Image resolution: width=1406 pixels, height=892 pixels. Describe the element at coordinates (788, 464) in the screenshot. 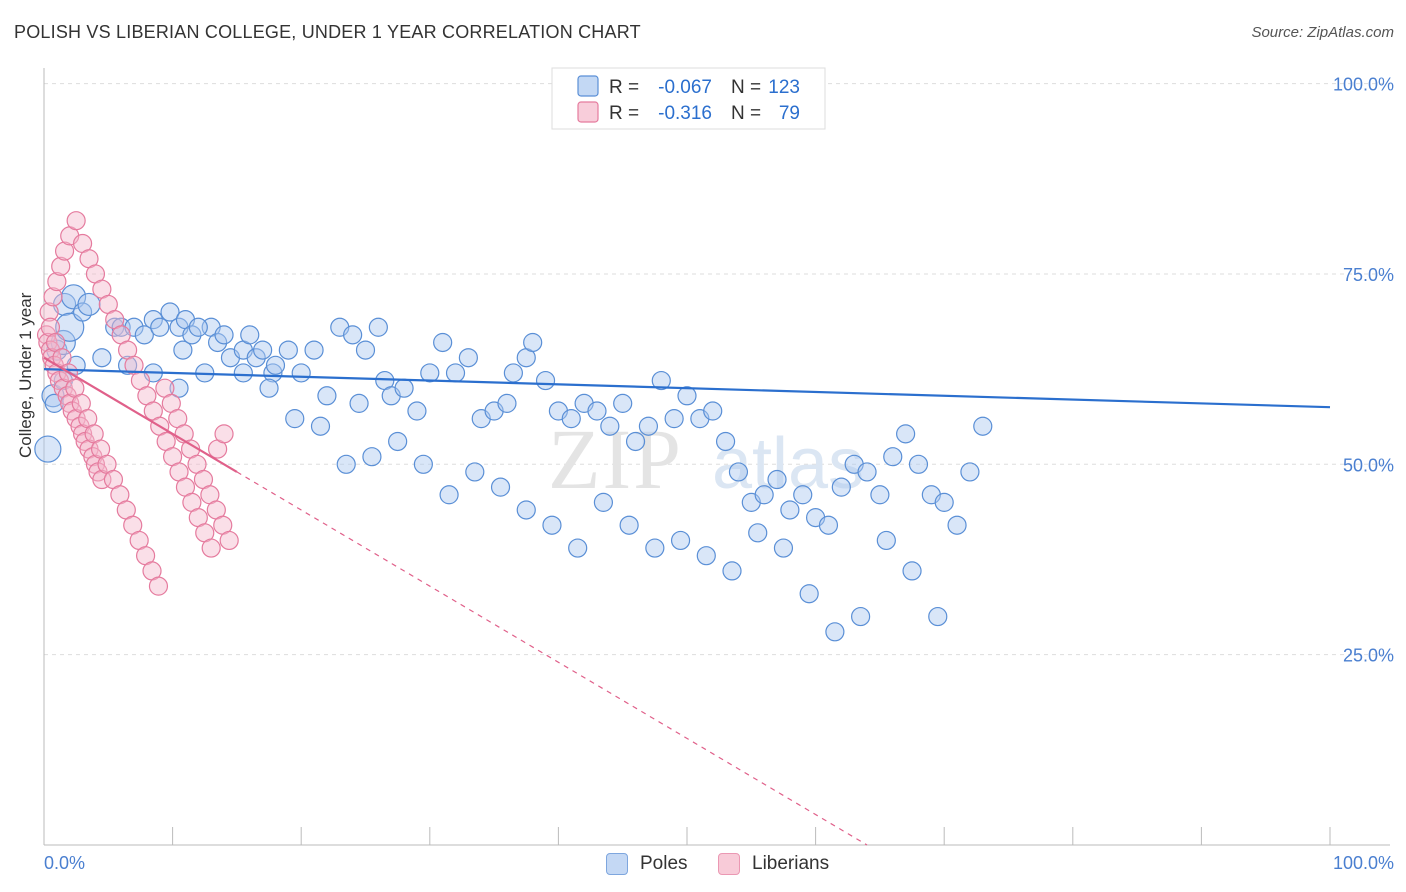

I see `watermark-atlas: atlas` at that location.